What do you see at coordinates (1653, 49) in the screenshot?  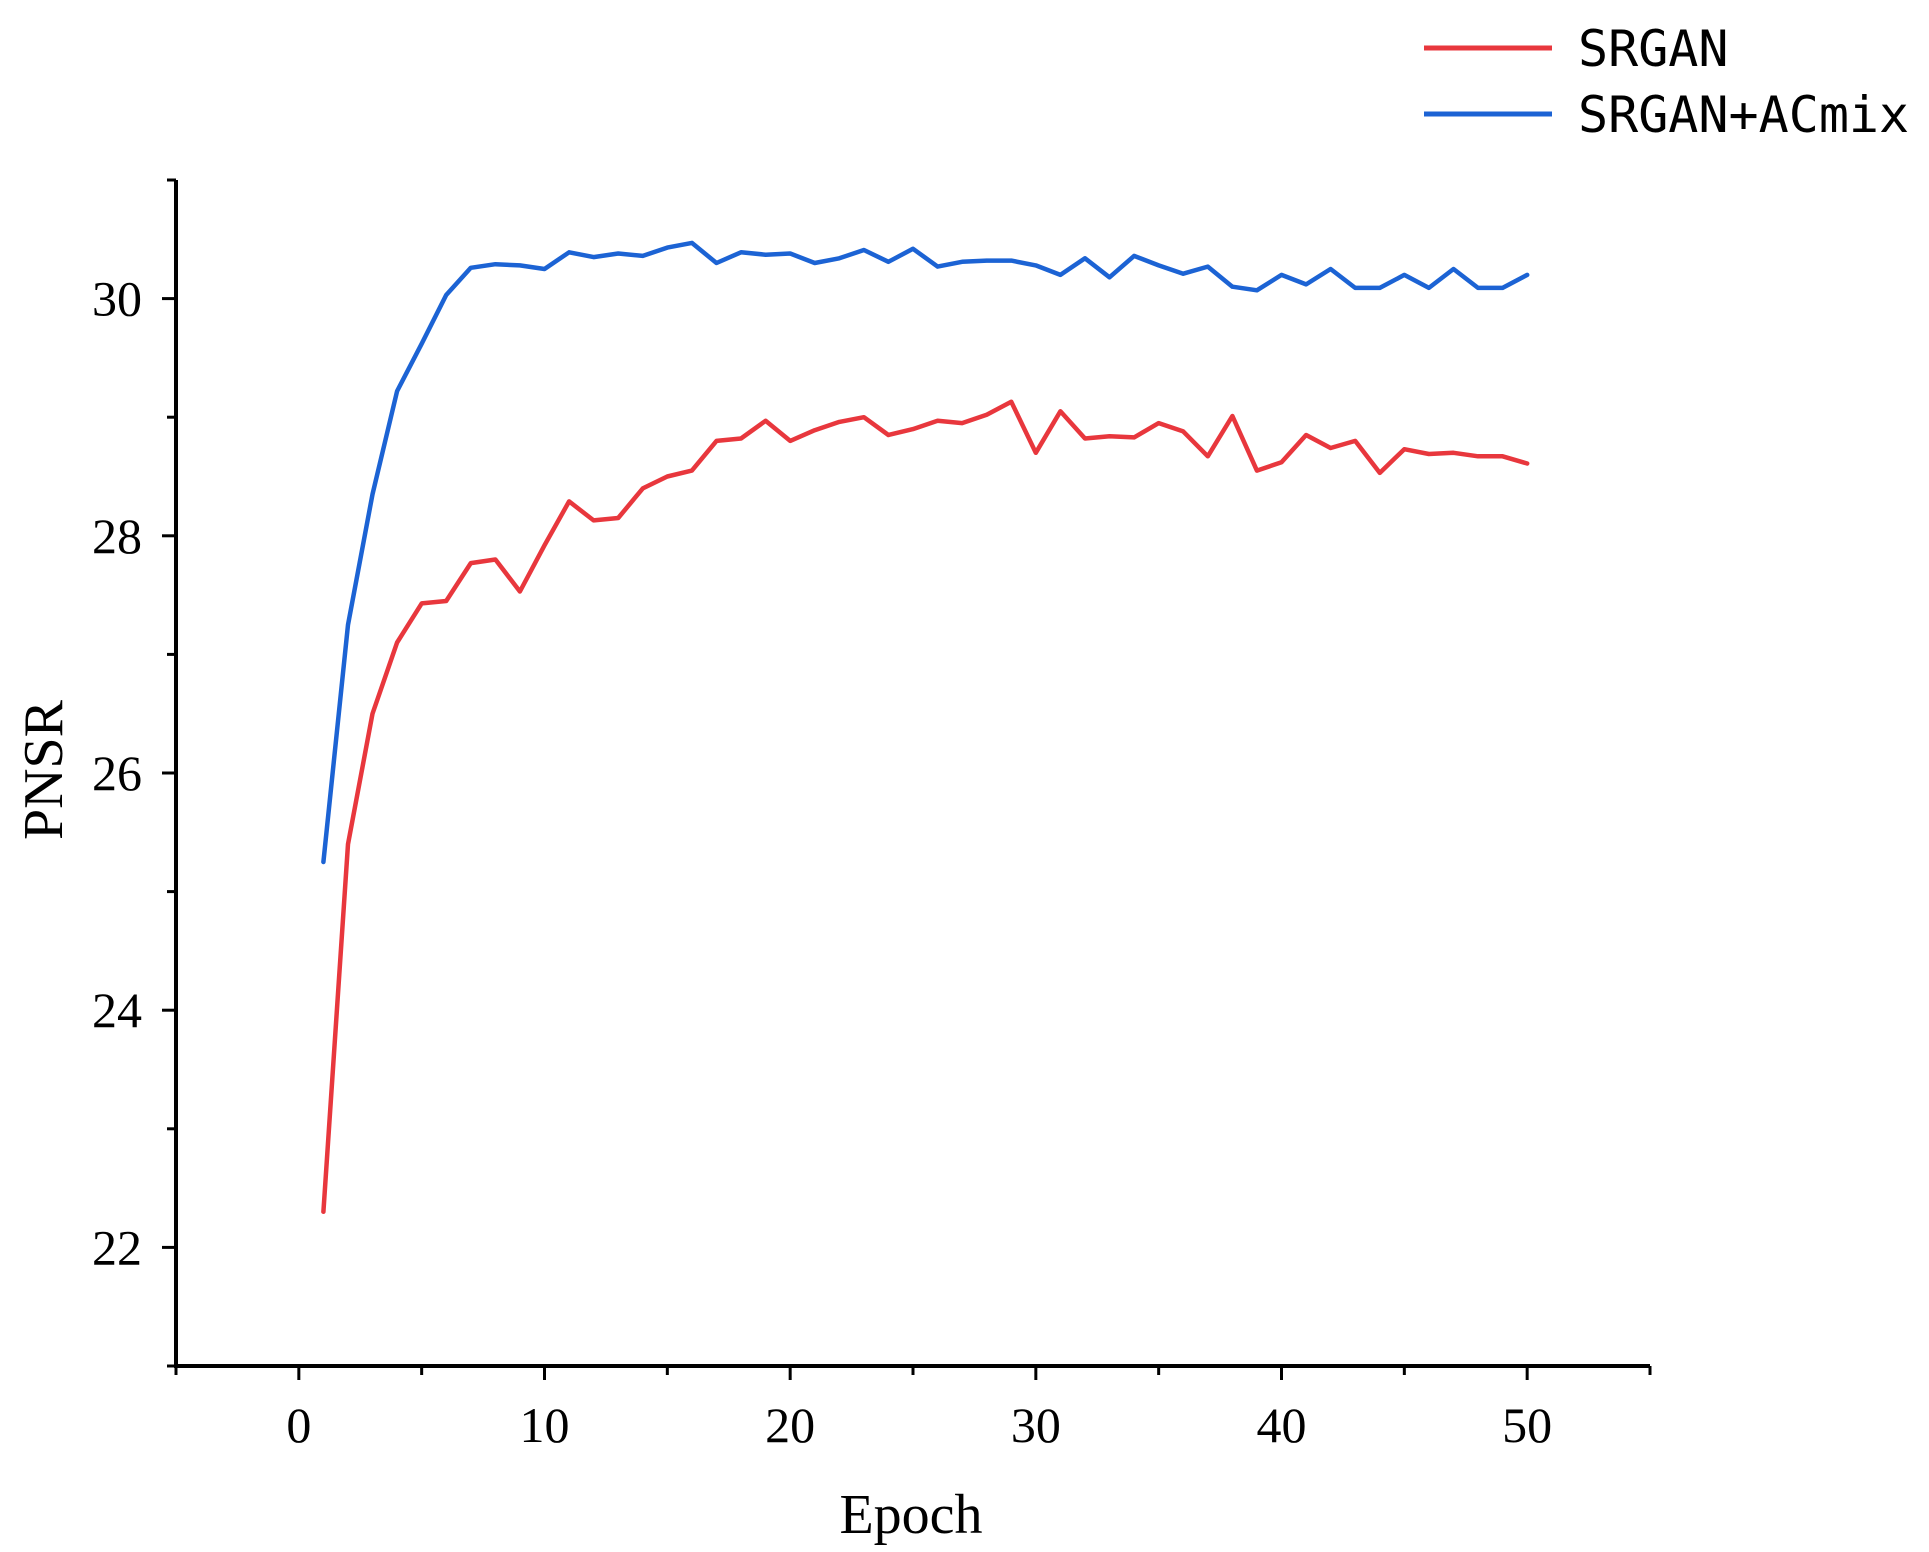 I see `legend-label: SRGAN` at bounding box center [1653, 49].